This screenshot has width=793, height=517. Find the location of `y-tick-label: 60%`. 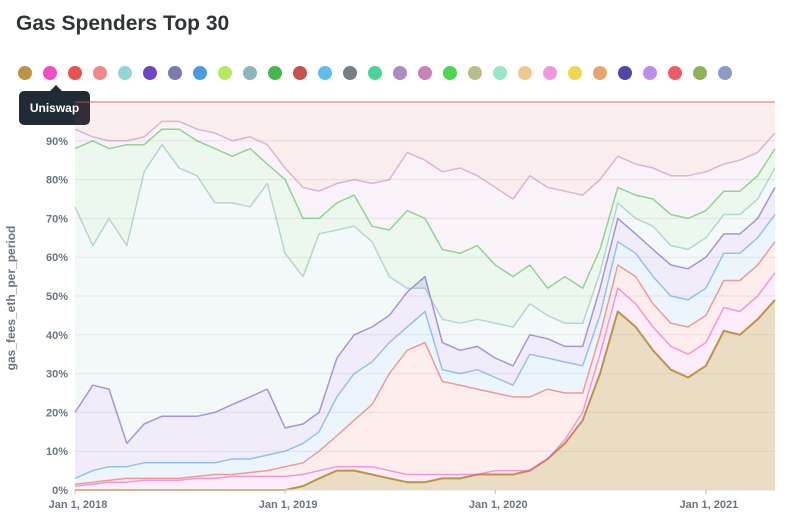

y-tick-label: 60% is located at coordinates (57, 258).